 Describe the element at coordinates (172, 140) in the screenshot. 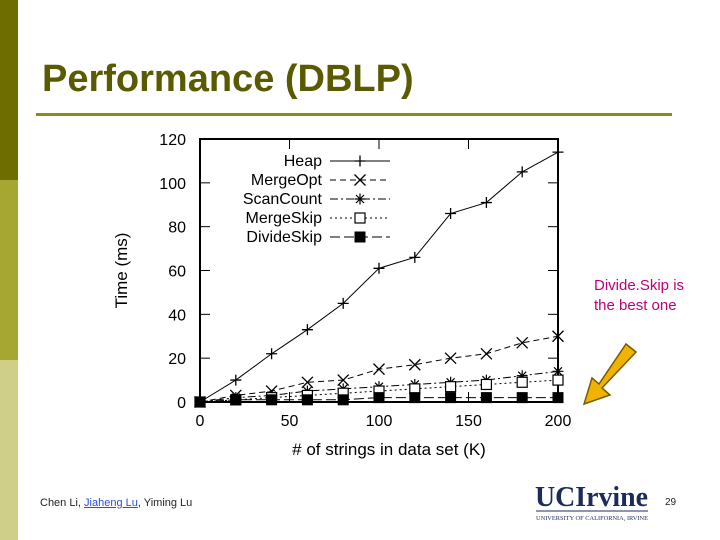

I see `y-tick-label: 120` at that location.